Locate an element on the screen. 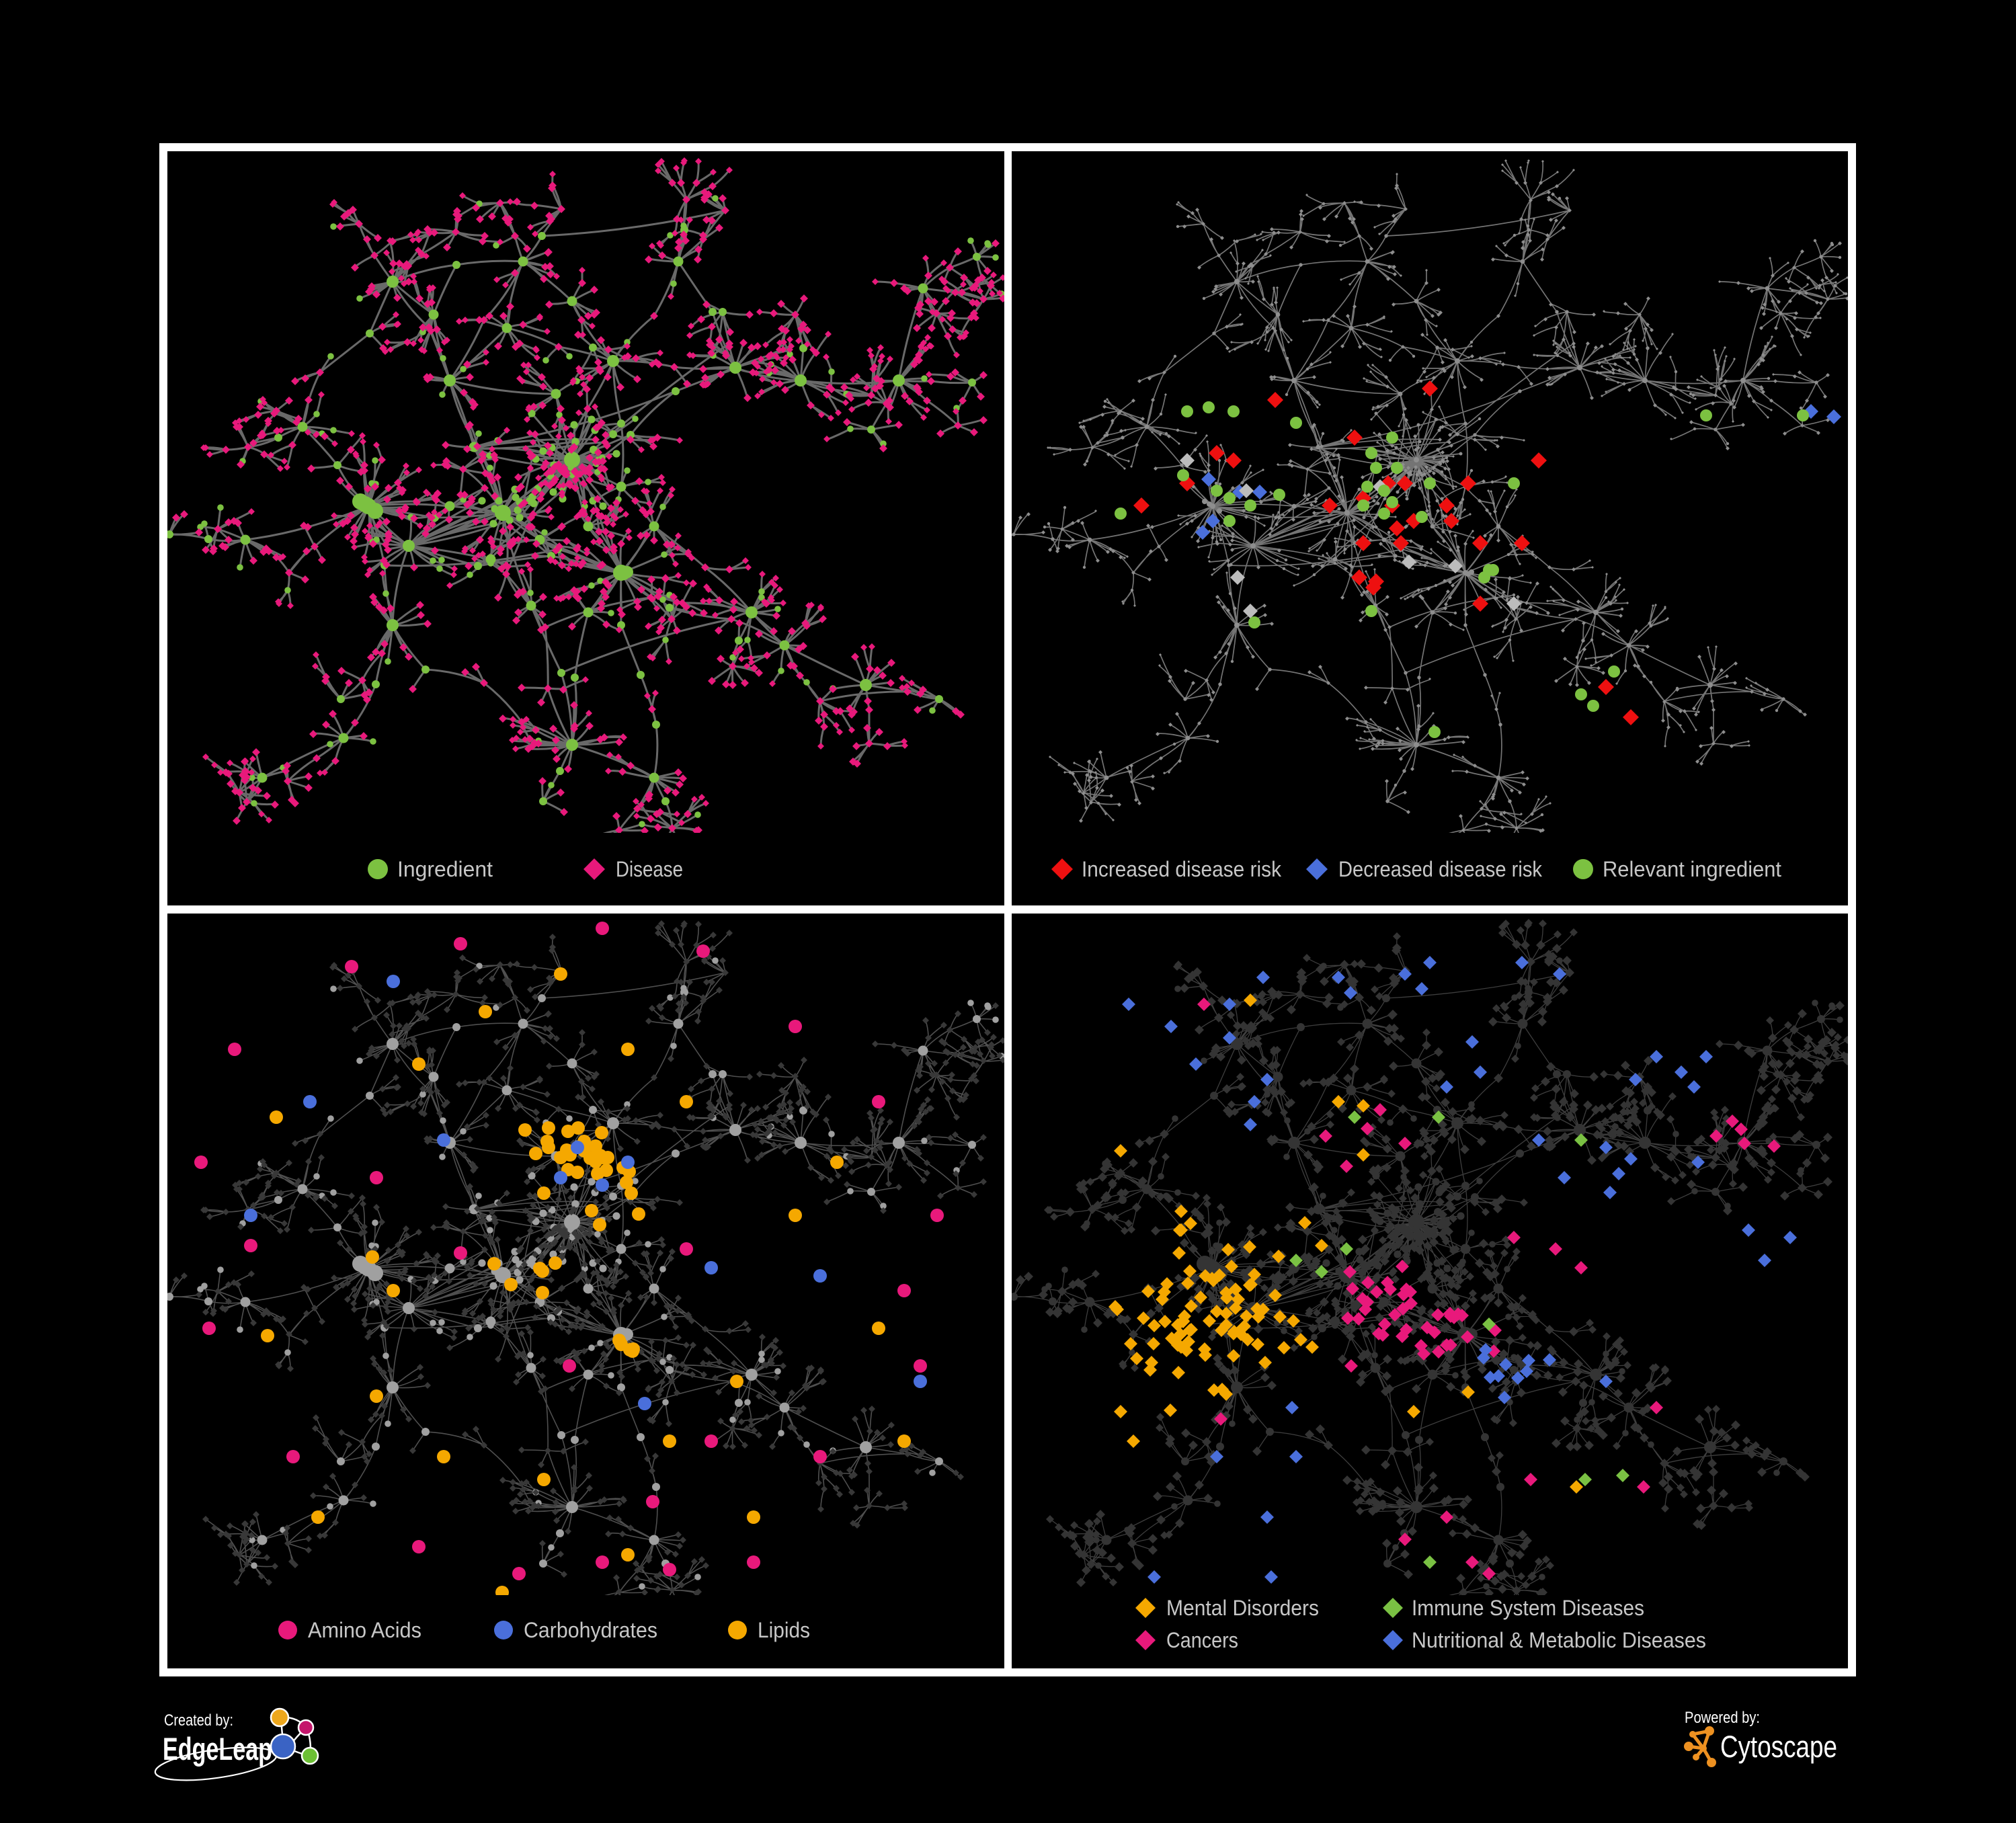 Image resolution: width=2016 pixels, height=1823 pixels. svg-text: Mental Disorders is located at coordinates (1242, 1608).